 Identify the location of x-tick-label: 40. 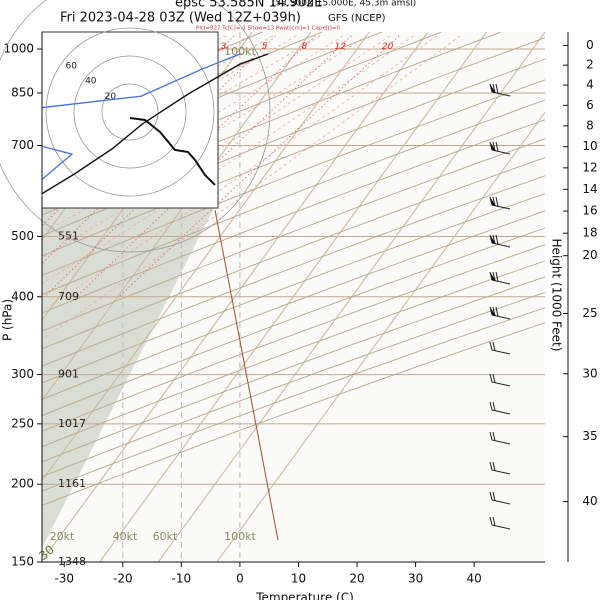
(474, 579).